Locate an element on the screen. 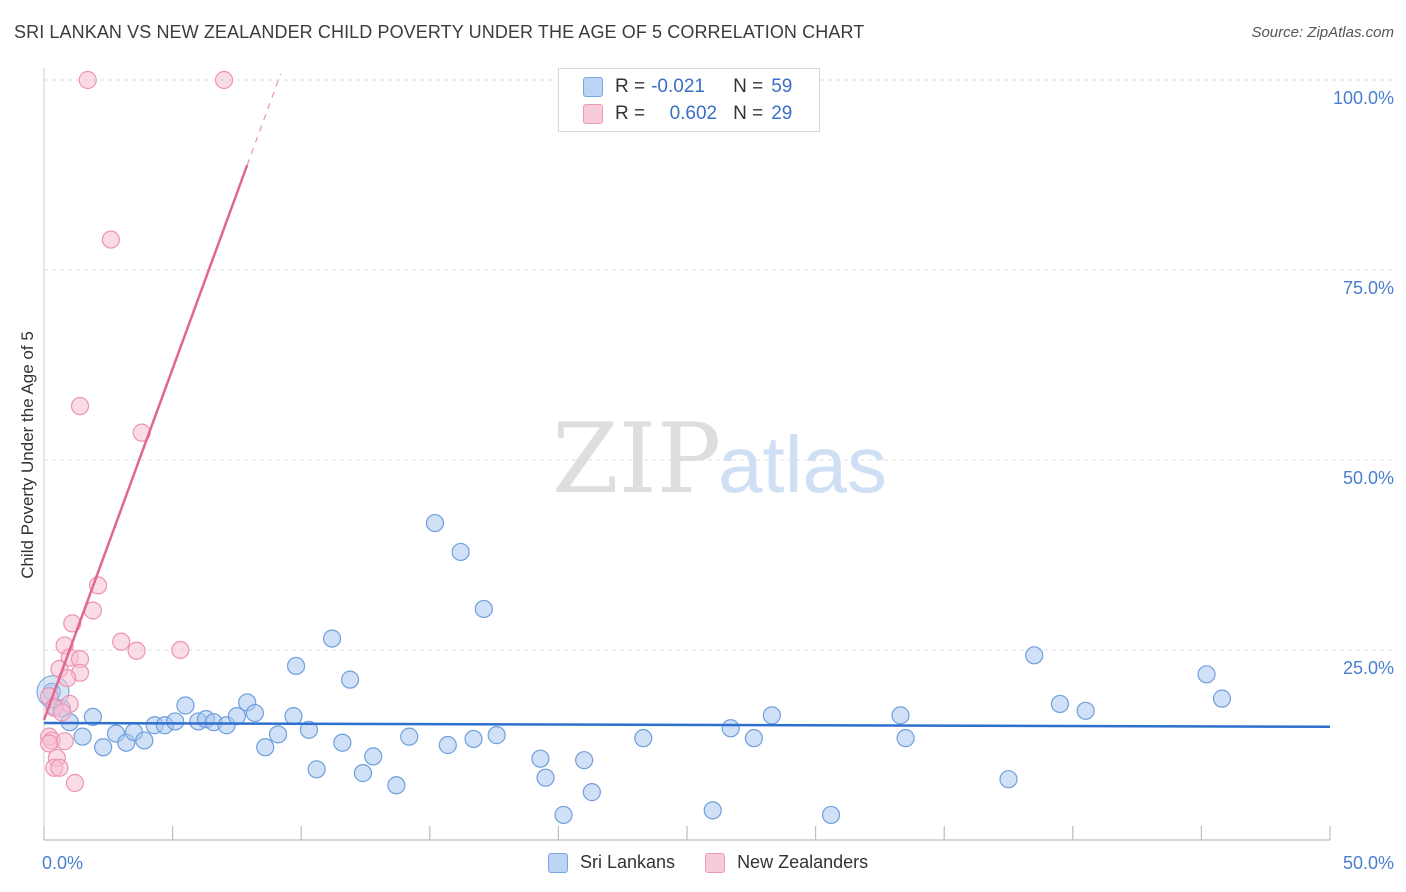  watermark-atlas: atlas is located at coordinates (802, 464).